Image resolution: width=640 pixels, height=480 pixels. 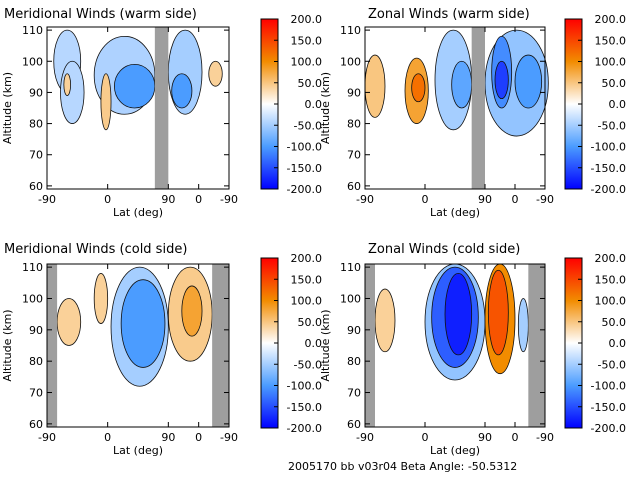 What do you see at coordinates (100, 14) in the screenshot?
I see `chart-title: Meridional Winds (warm side)` at bounding box center [100, 14].